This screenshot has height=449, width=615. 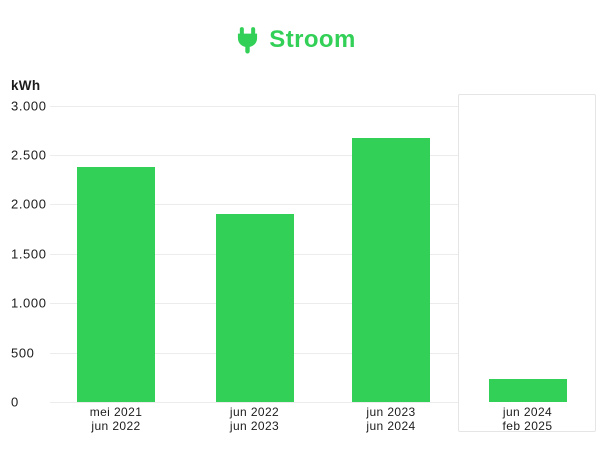 What do you see at coordinates (15, 402) in the screenshot?
I see `y-tick-label: 0` at bounding box center [15, 402].